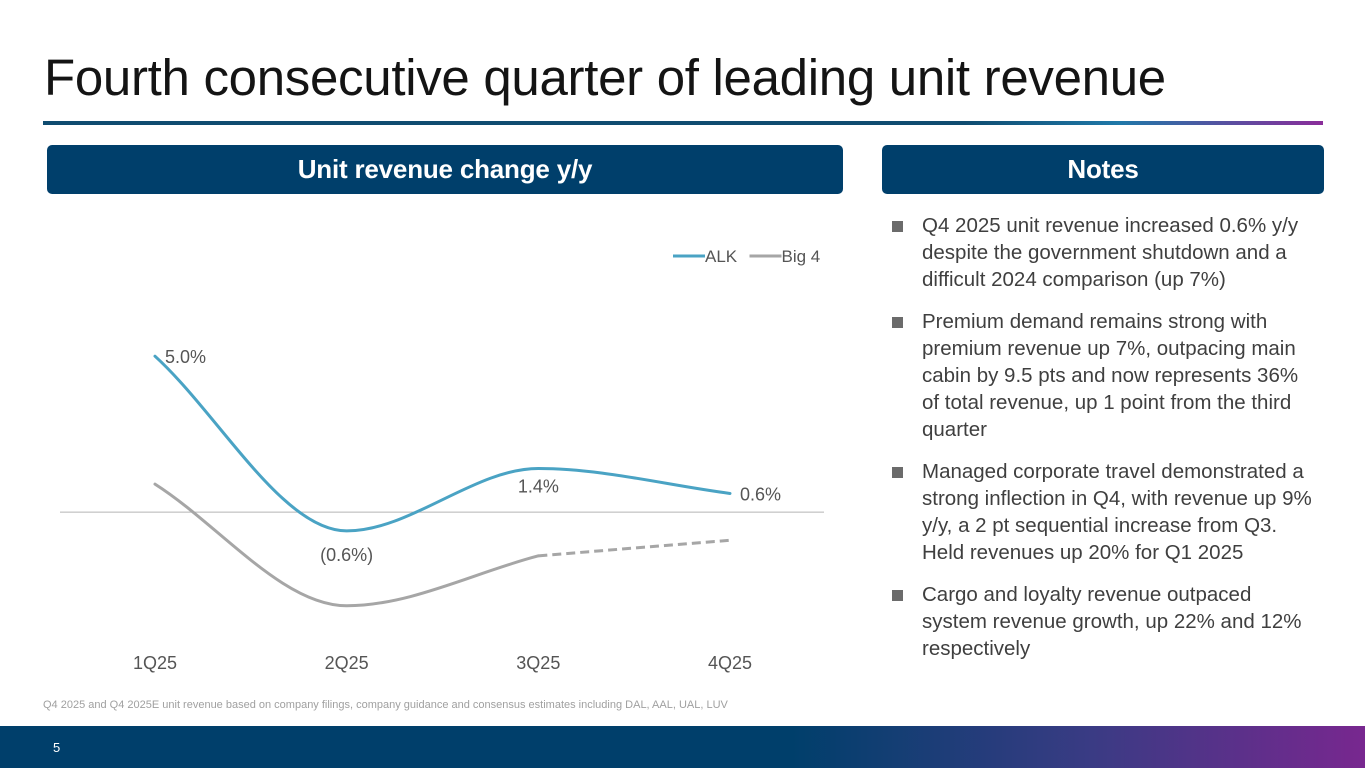  I want to click on data-label-alk-3q25: 1.4%, so click(538, 487).